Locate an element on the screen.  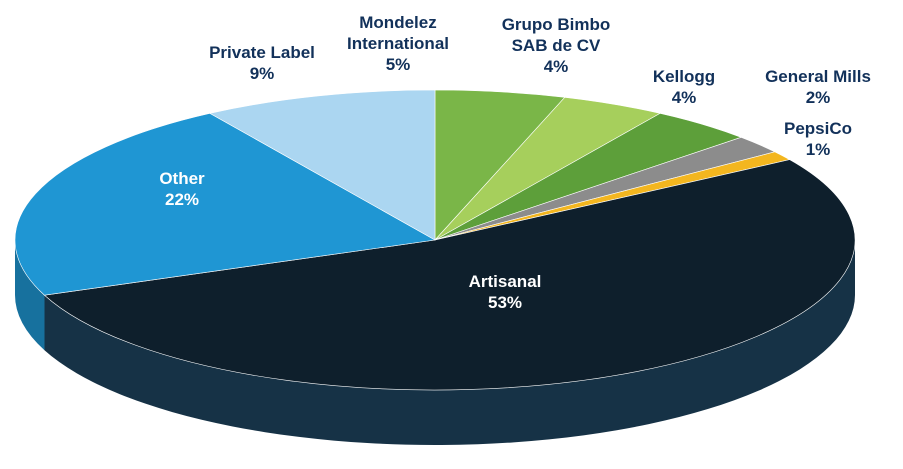
value-label: 53% is located at coordinates (505, 302).